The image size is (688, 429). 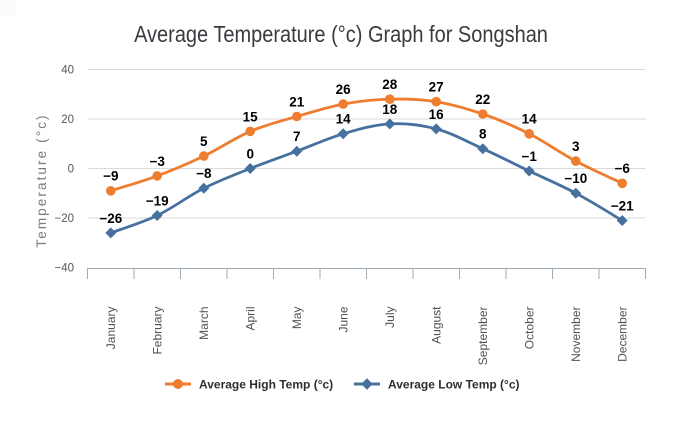 I want to click on svg-text: 8, so click(x=483, y=134).